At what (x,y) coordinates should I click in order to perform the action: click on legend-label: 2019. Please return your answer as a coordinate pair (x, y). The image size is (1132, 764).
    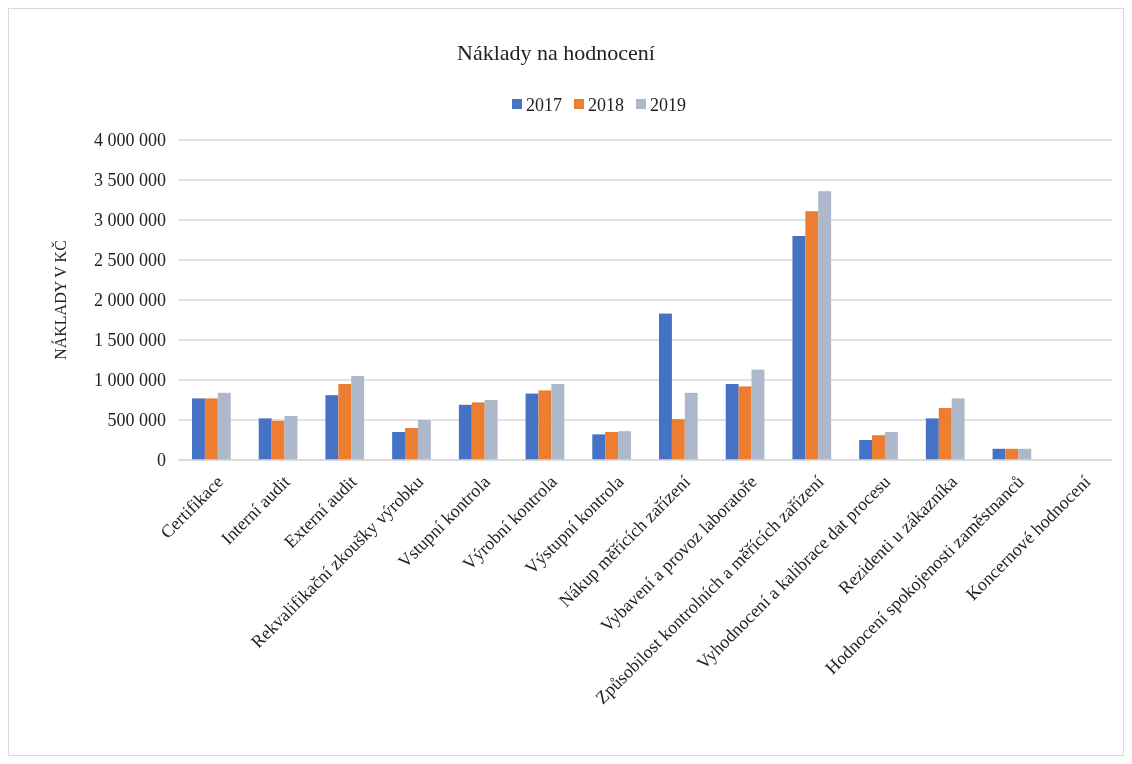
    Looking at the image, I should click on (668, 105).